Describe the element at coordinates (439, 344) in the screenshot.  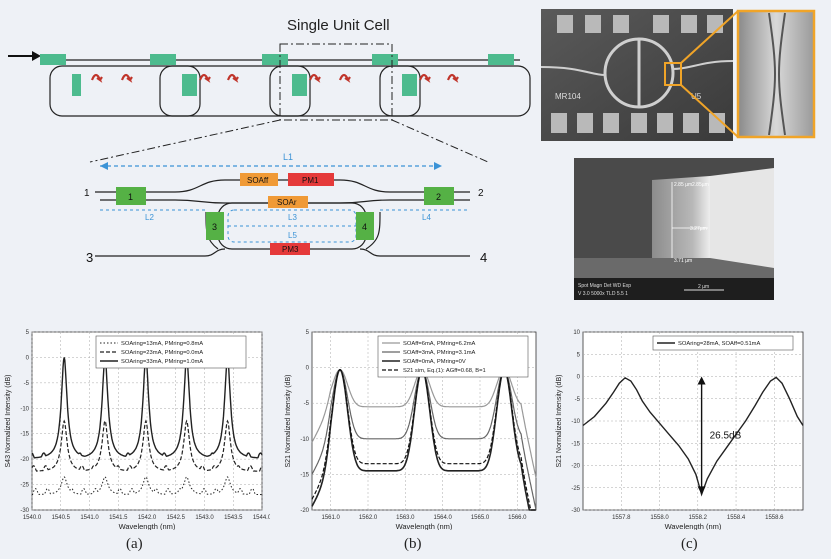
I see `legend-entry: SOAff=6mA, PMring=6.2mA` at that location.